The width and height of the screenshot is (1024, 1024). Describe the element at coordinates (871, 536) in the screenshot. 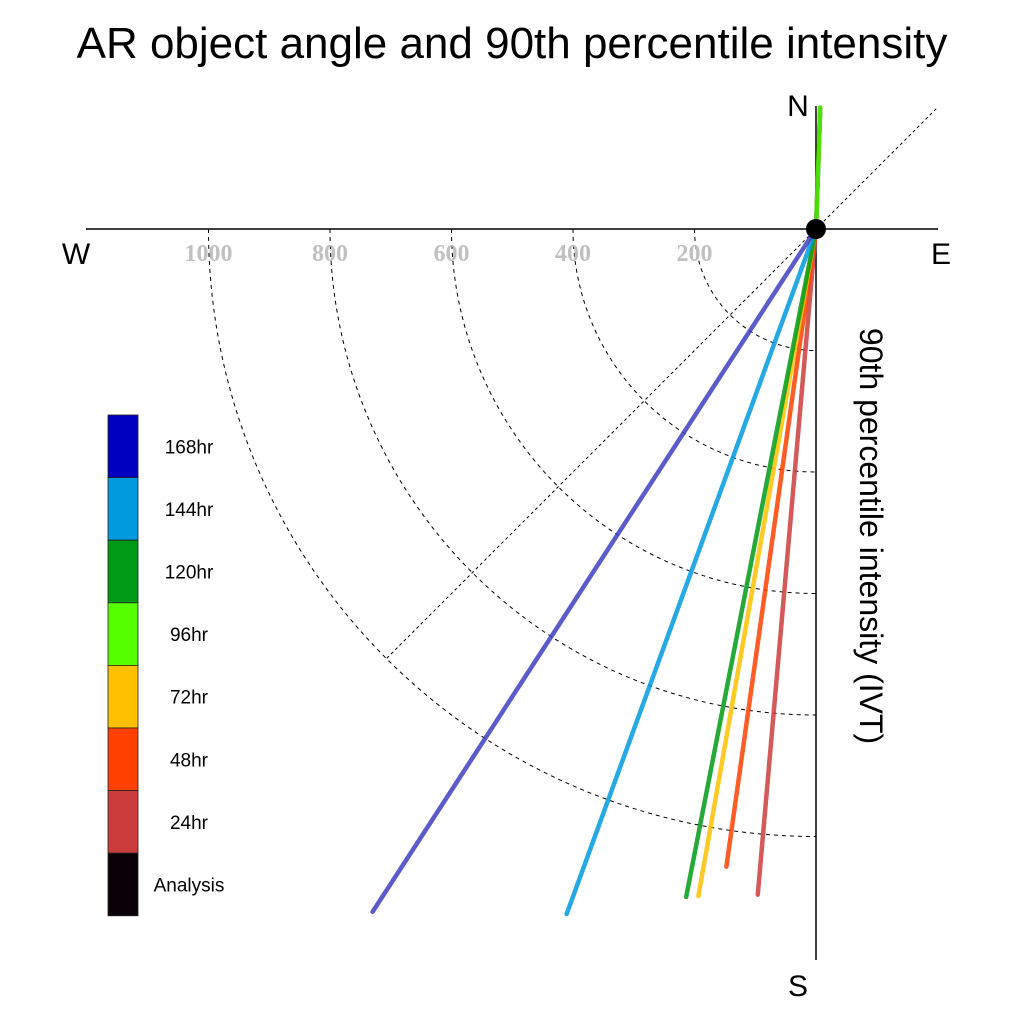

I see `y-axis-label: 90th percentile intensity (IVT)` at that location.